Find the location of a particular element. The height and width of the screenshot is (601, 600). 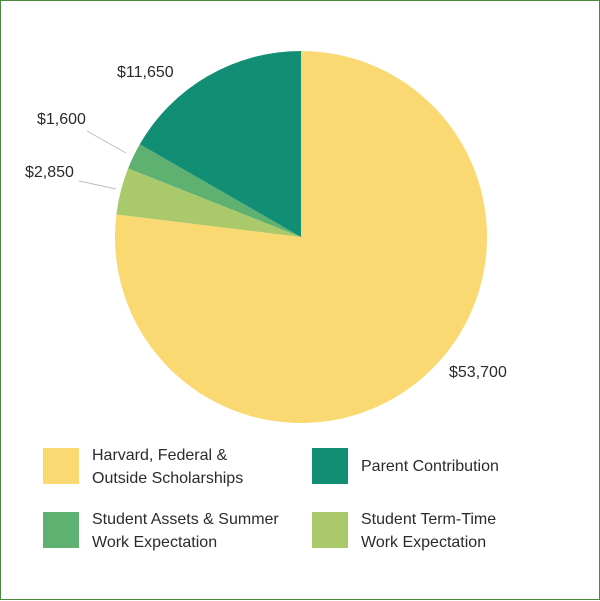

legend-item: Parent Contribution is located at coordinates (405, 466).